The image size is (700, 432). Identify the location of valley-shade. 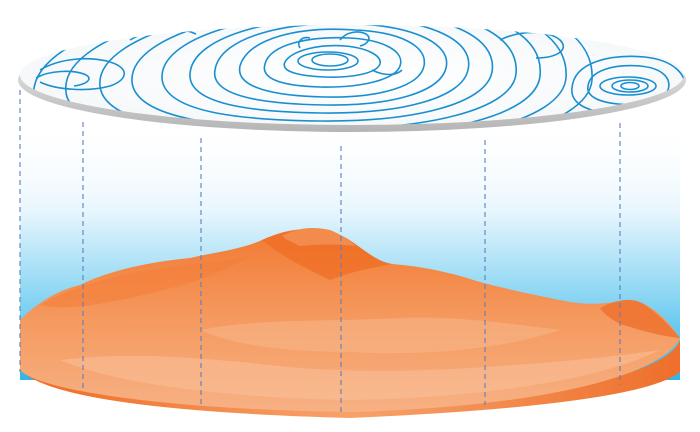
(380, 335).